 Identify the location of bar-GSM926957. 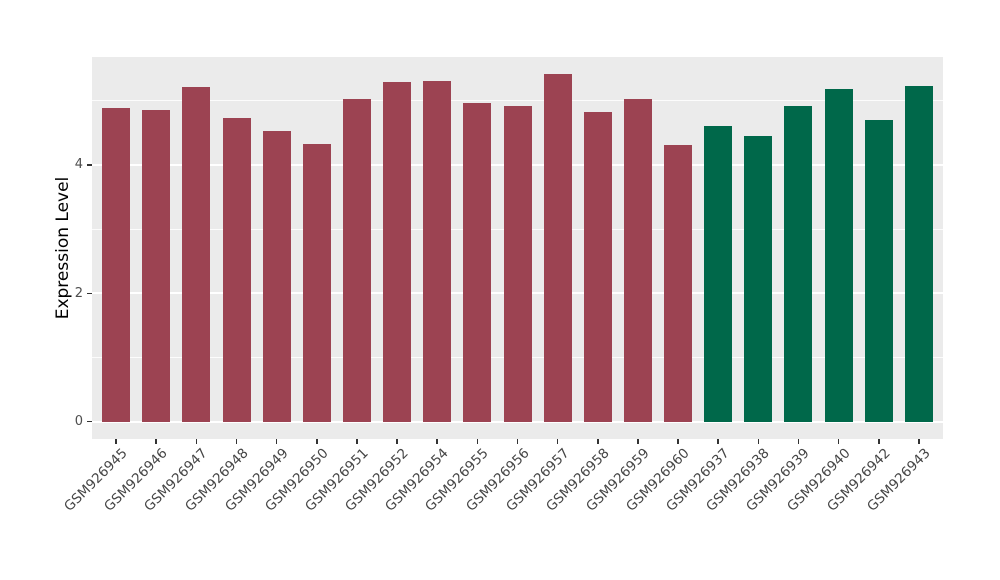
(557, 248).